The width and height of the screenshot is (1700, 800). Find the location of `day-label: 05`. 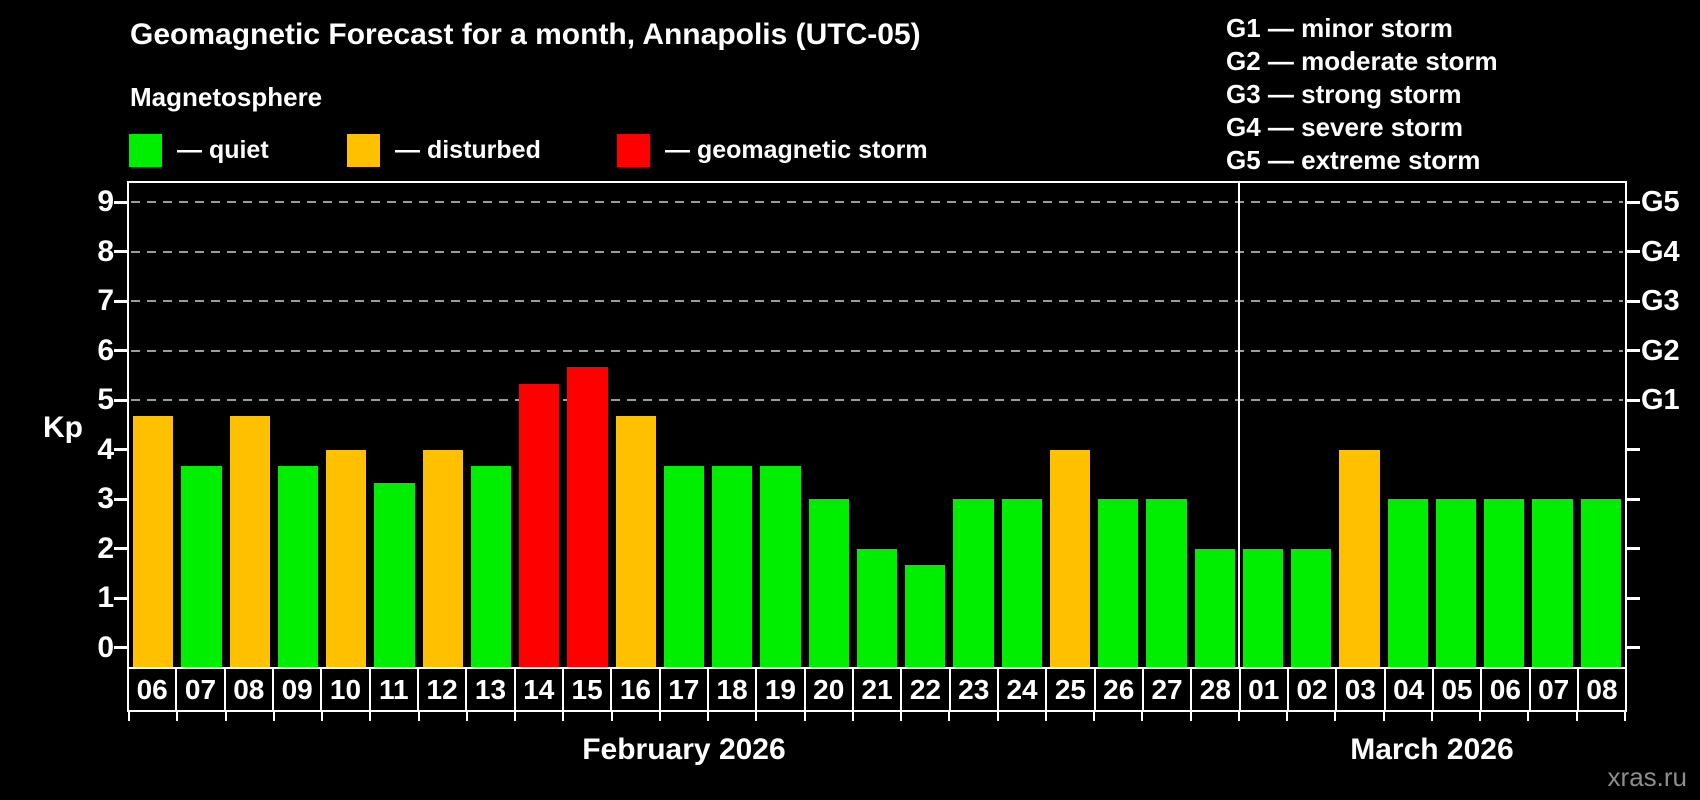

day-label: 05 is located at coordinates (1458, 689).